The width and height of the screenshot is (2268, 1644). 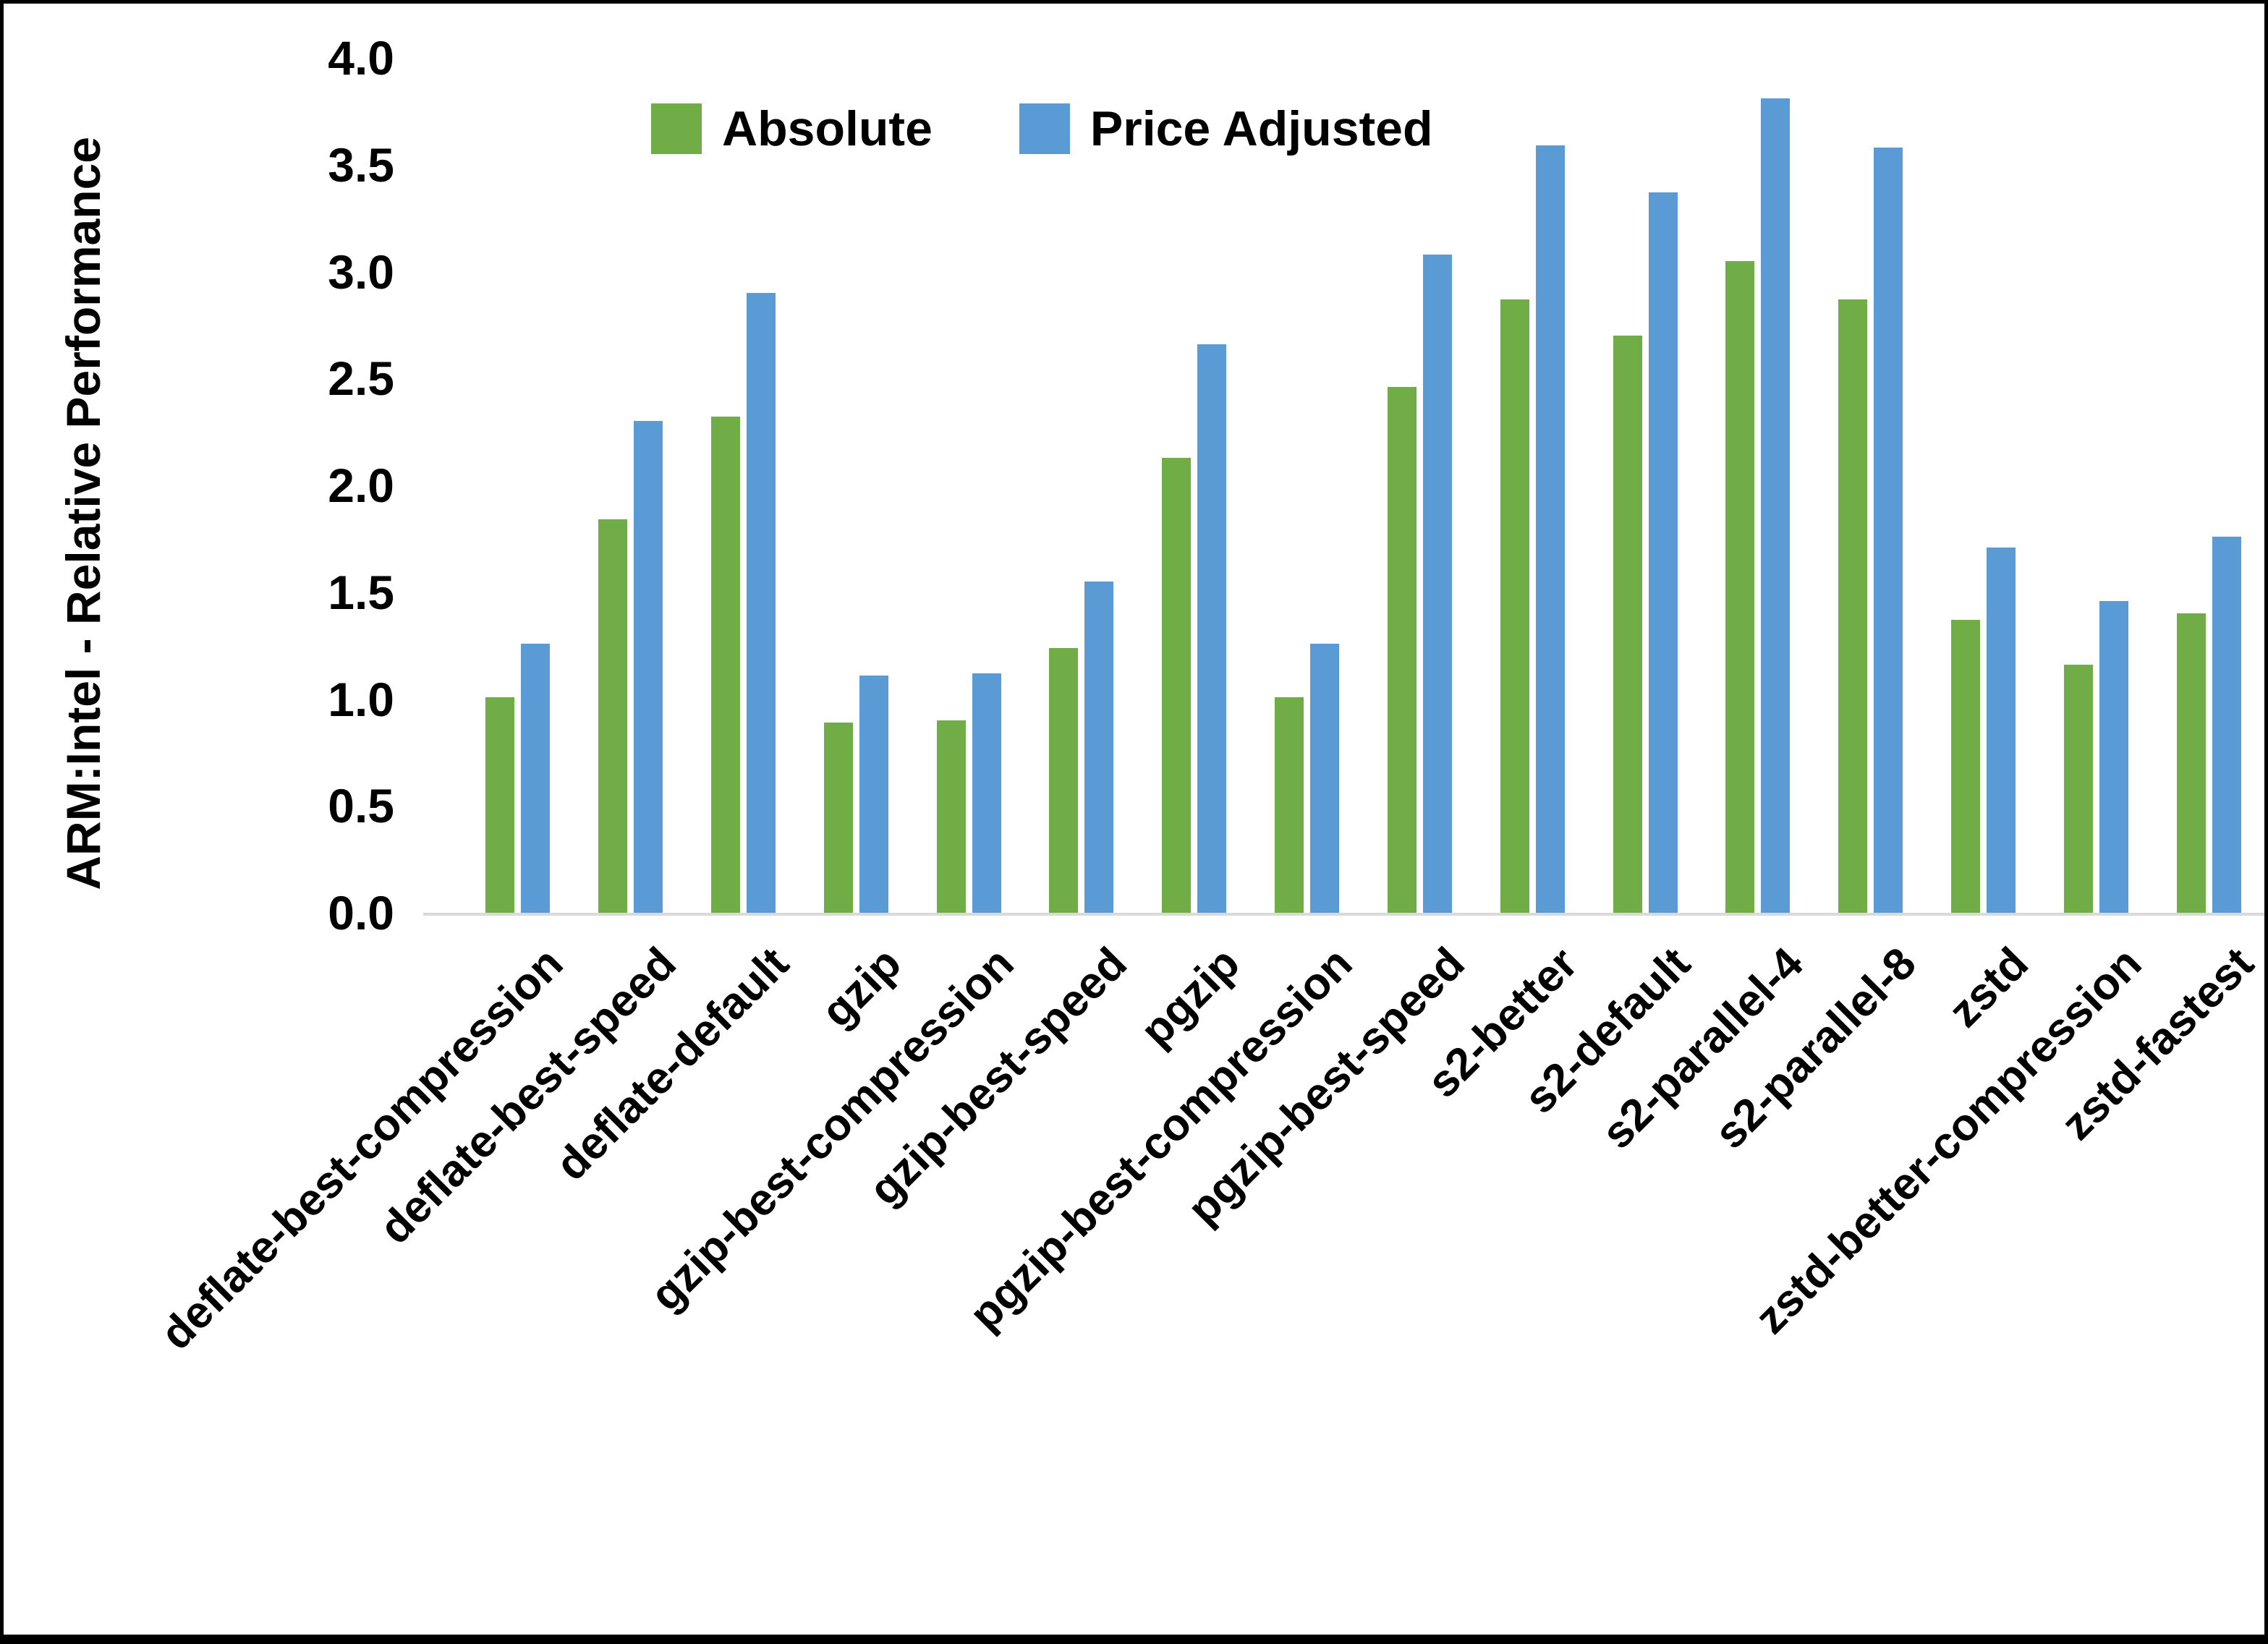 What do you see at coordinates (1081, 485) in the screenshot?
I see `bar-group-gzip-best-speed` at bounding box center [1081, 485].